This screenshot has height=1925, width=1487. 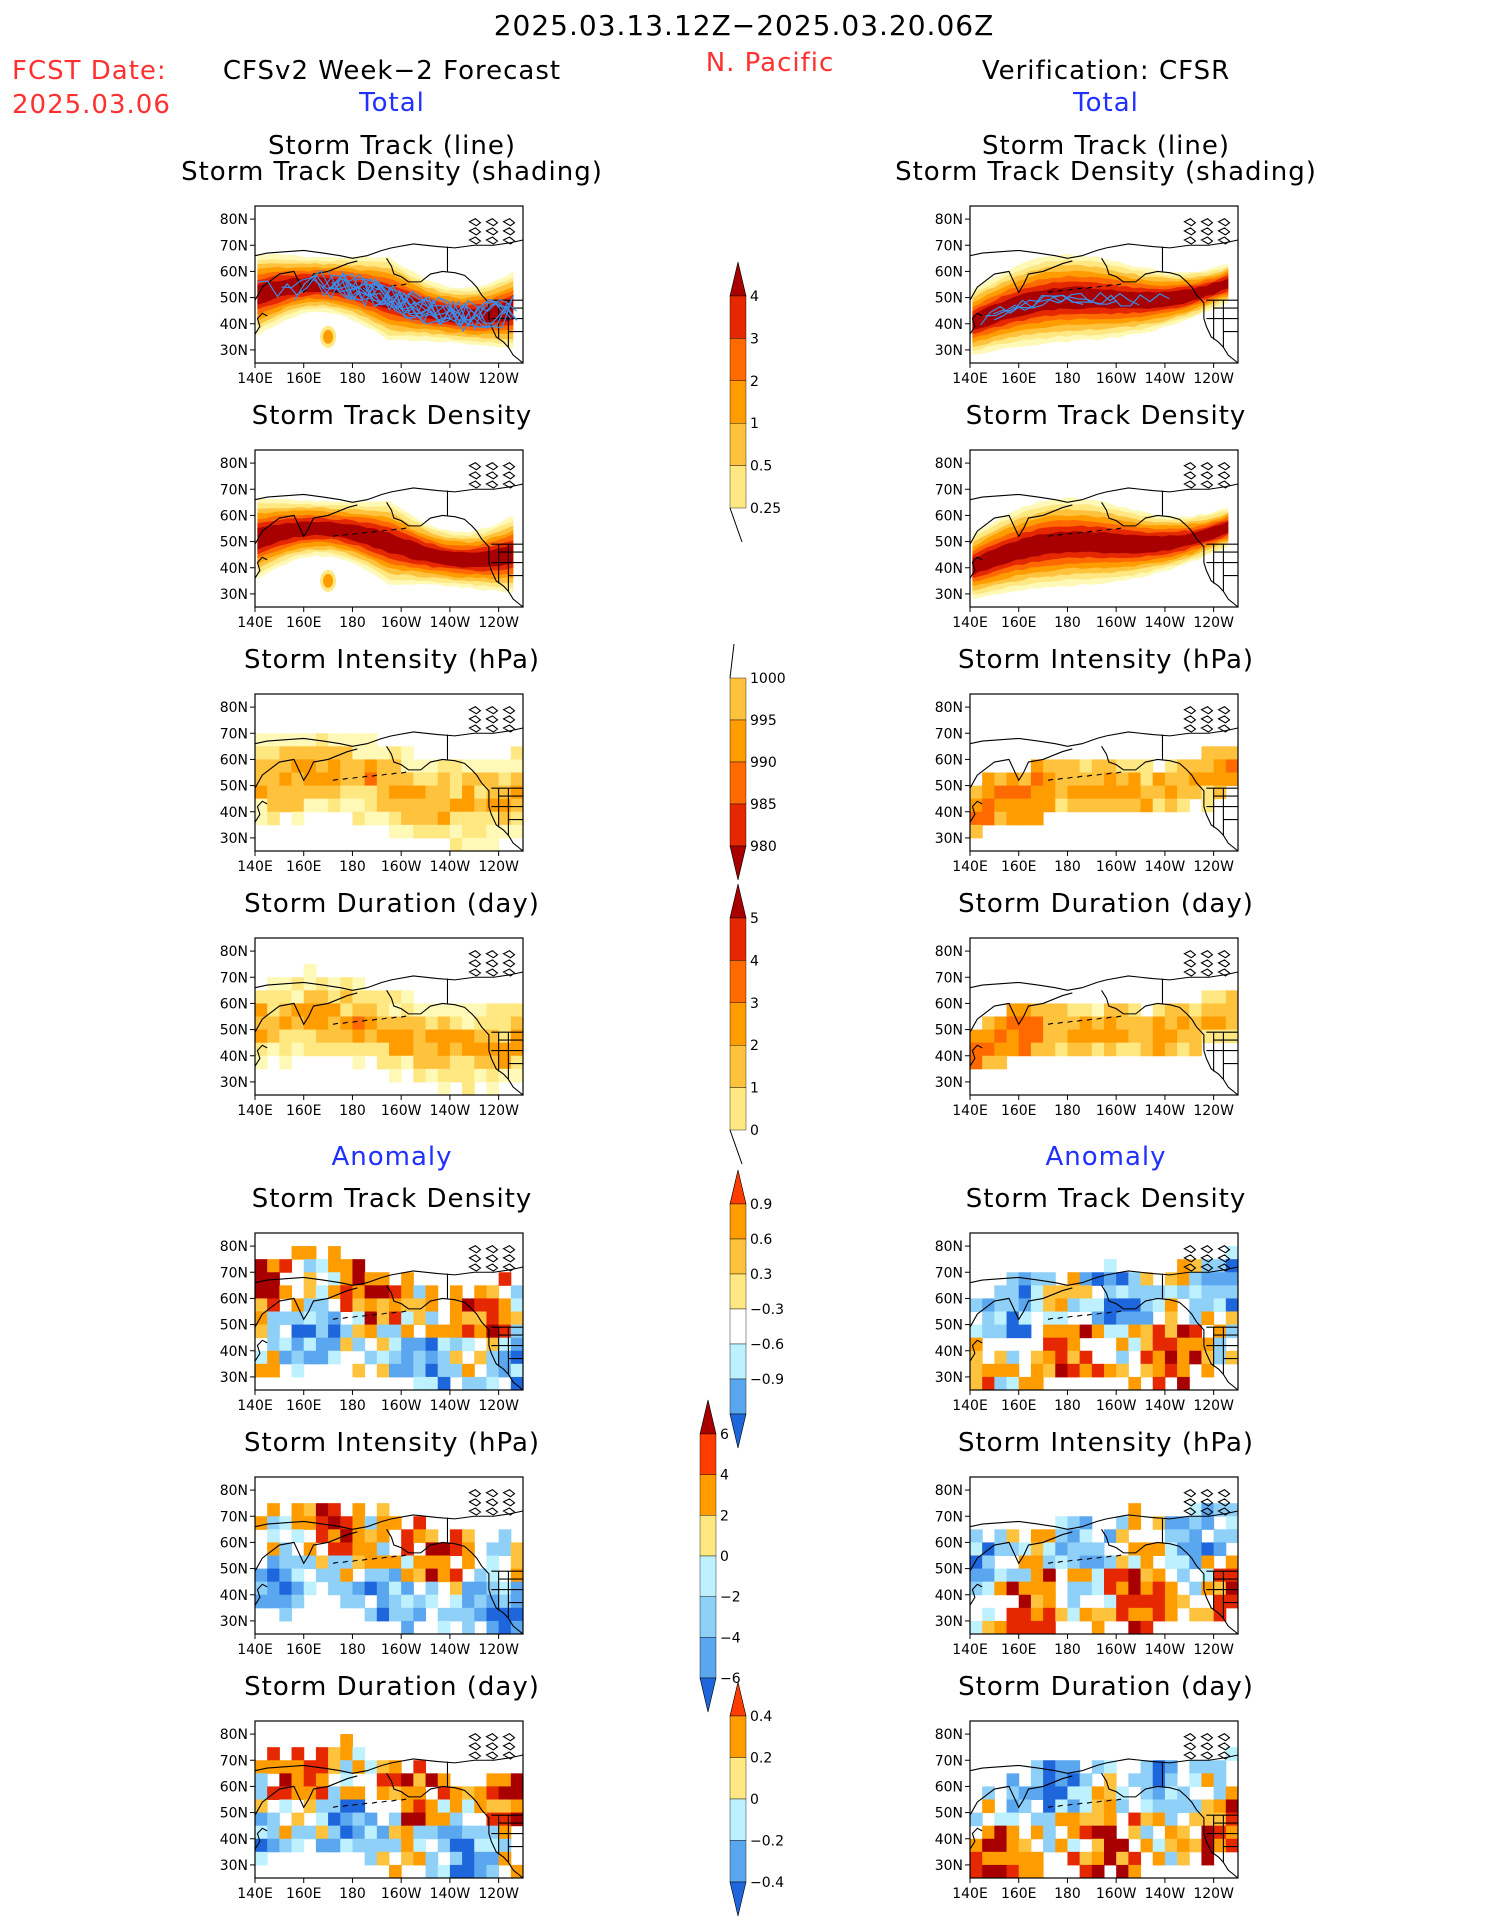 What do you see at coordinates (1106, 660) in the screenshot?
I see `panel-title: Storm Intensity (hPa)` at bounding box center [1106, 660].